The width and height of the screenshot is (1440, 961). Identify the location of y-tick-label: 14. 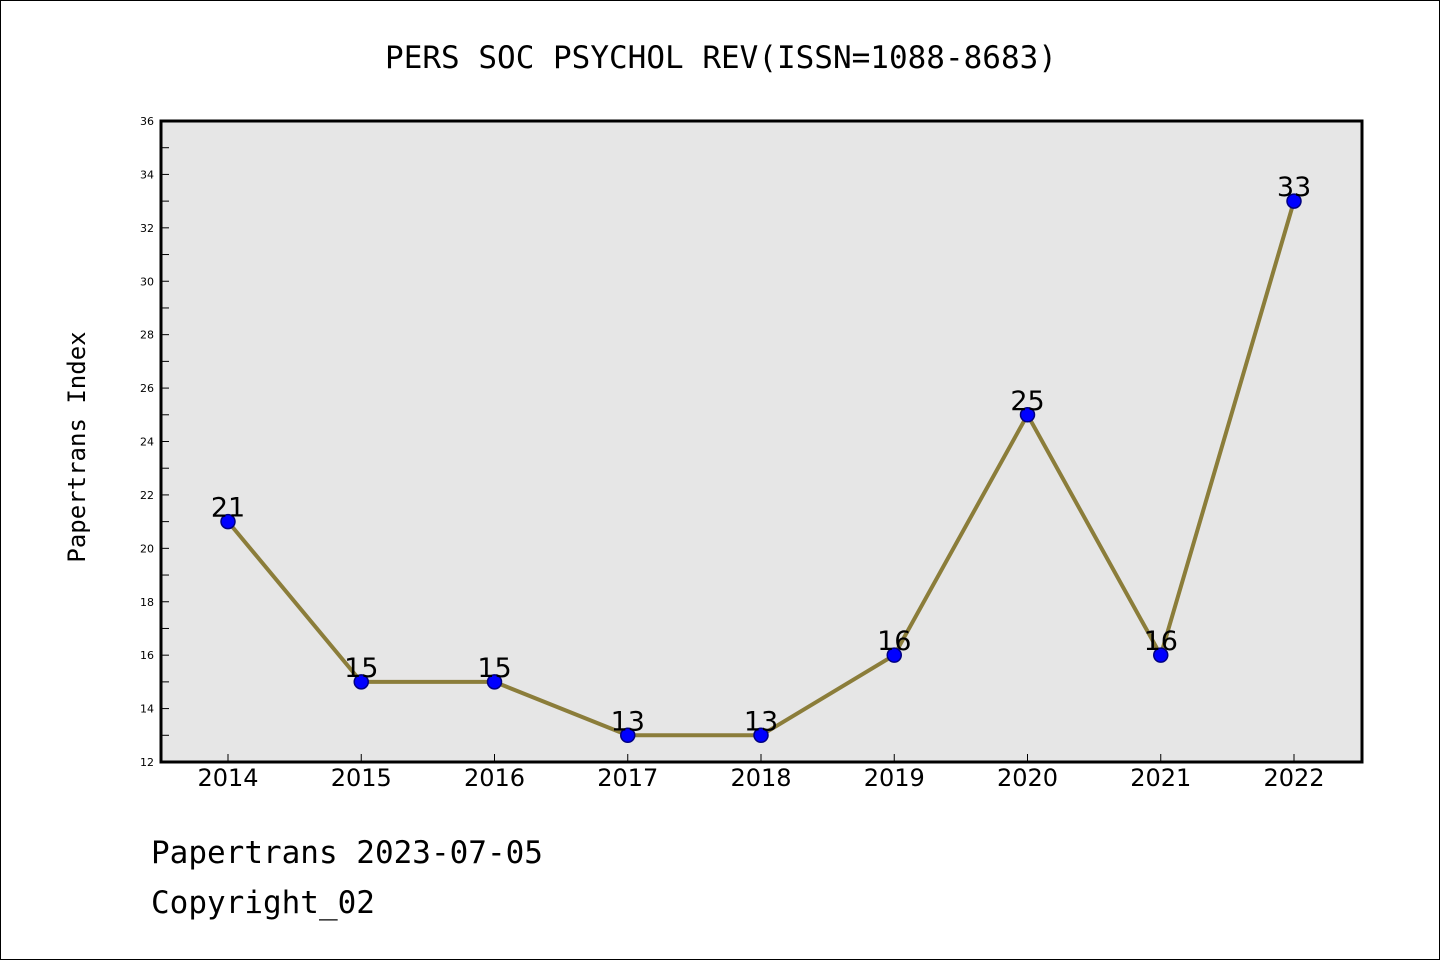
(147, 709).